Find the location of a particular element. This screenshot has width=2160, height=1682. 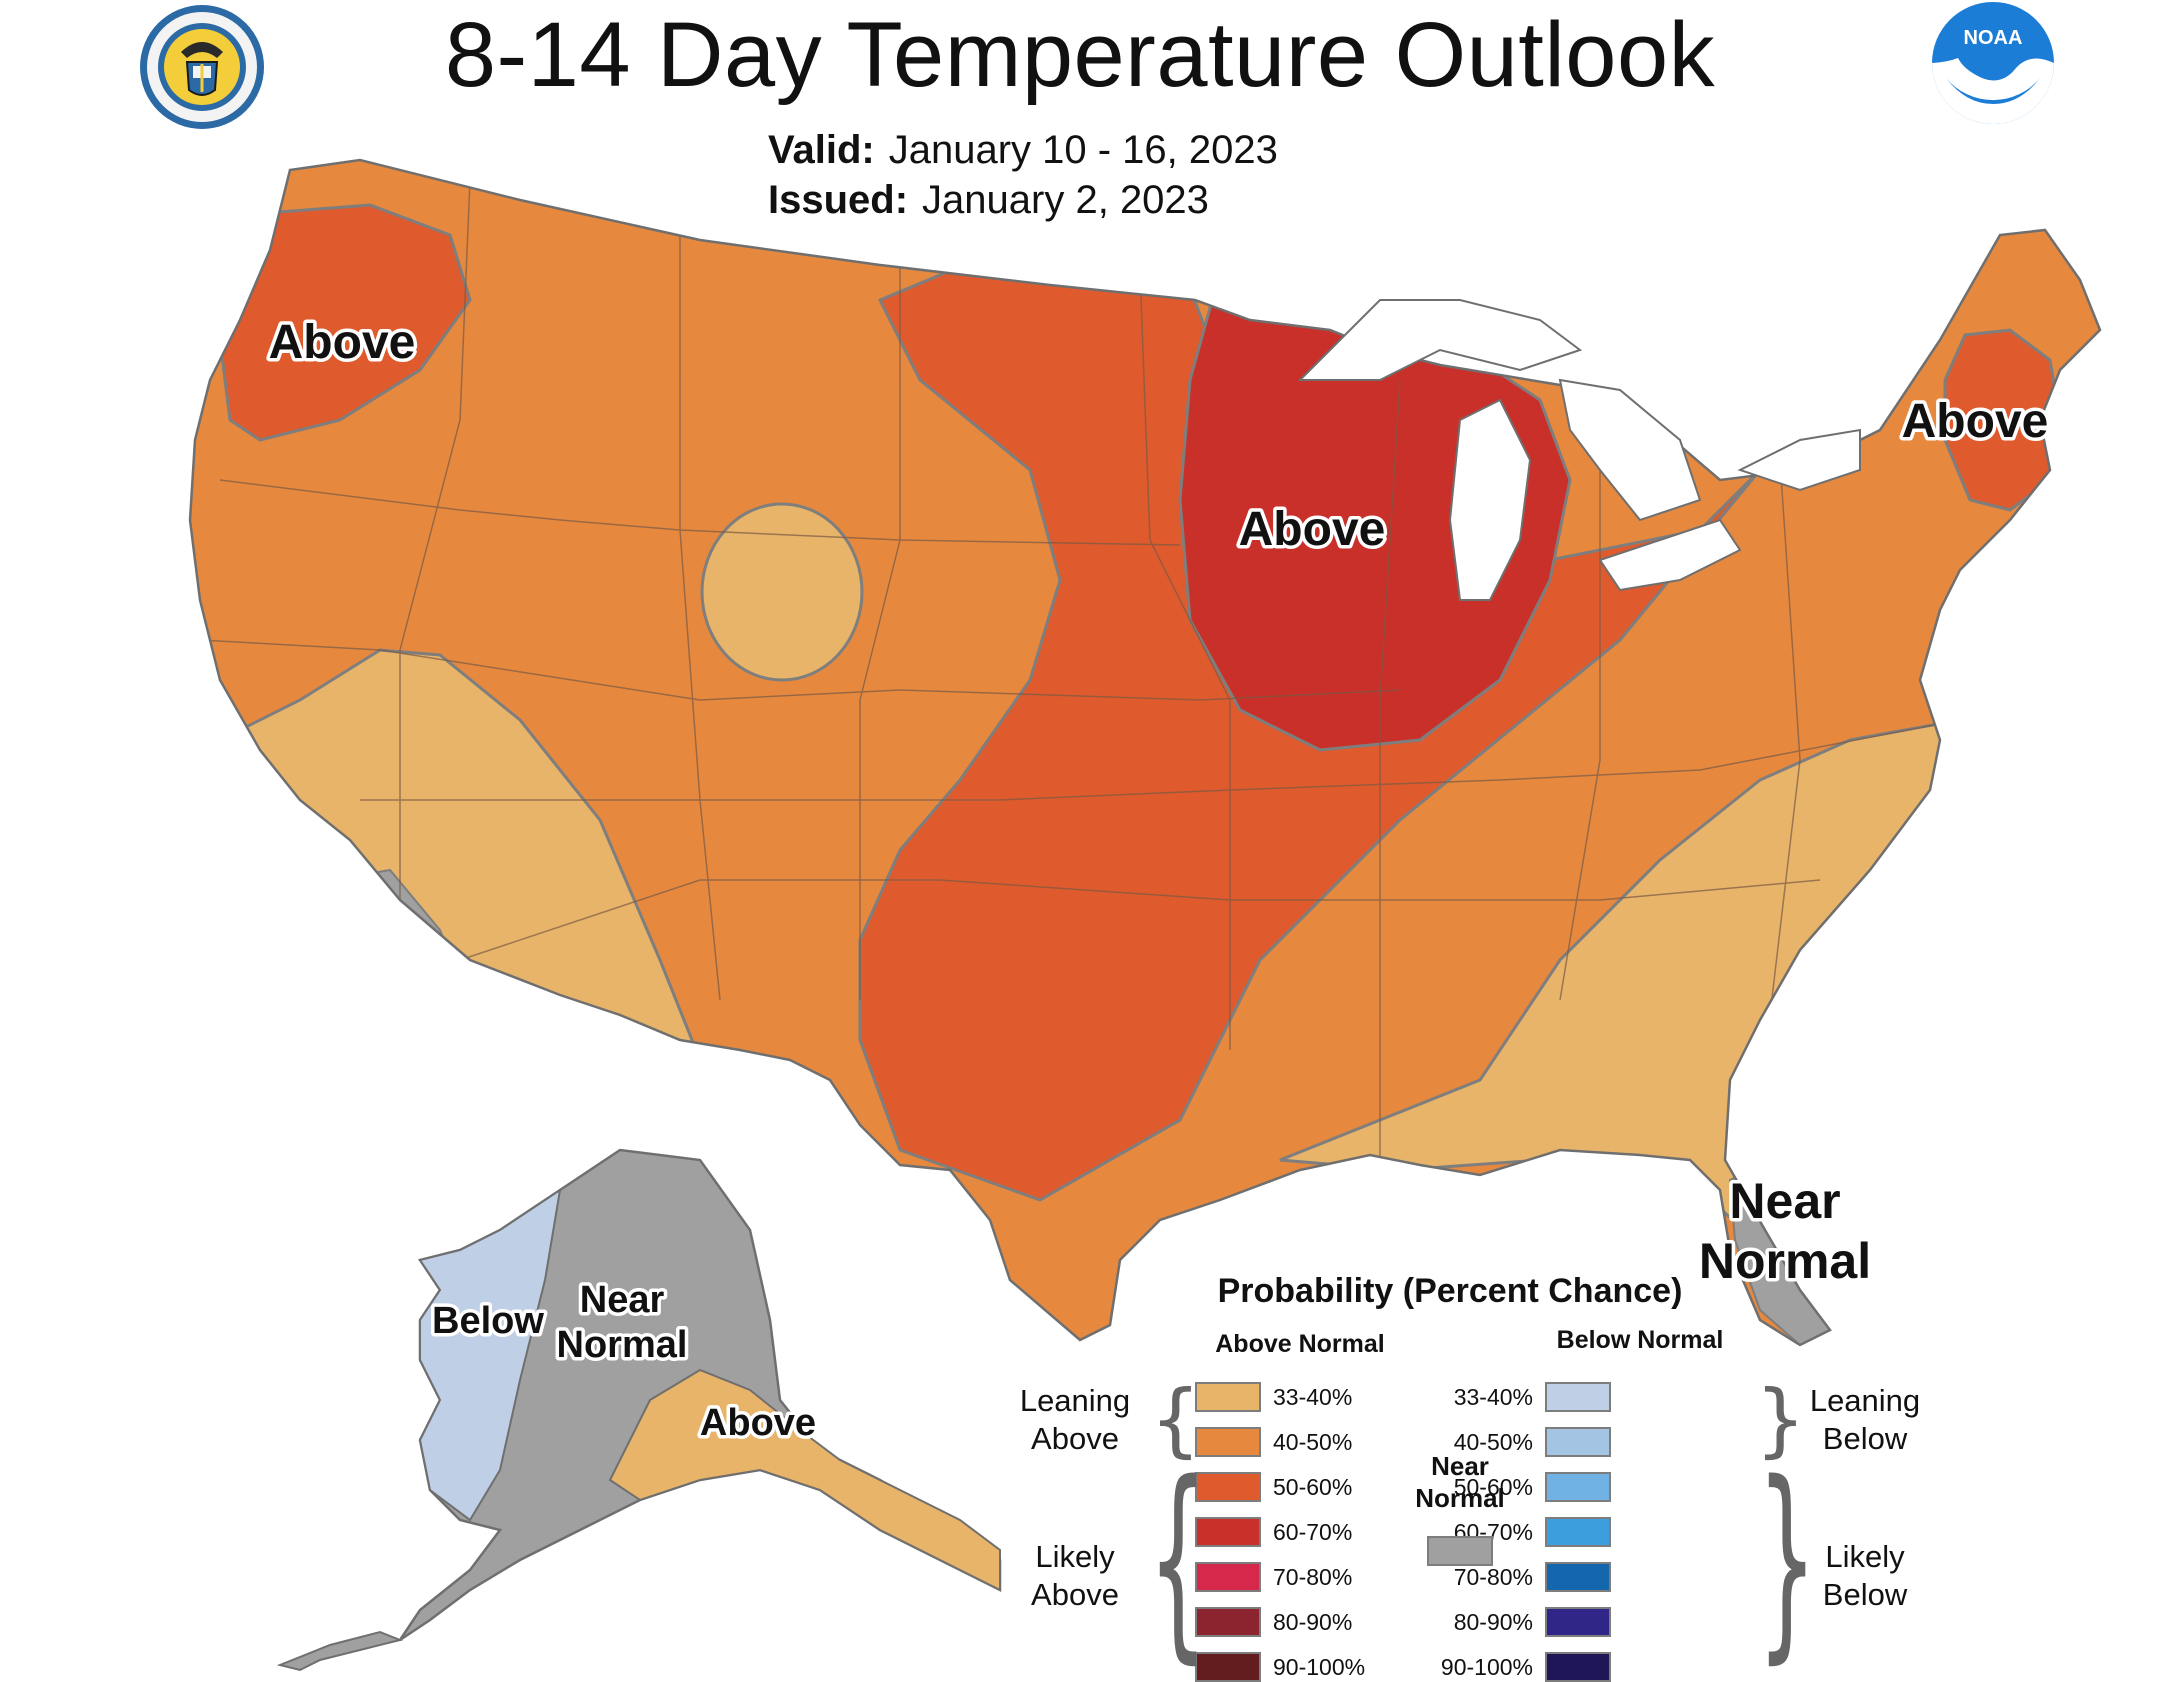

region-label-alaska-south: Above is located at coordinates (758, 1423).